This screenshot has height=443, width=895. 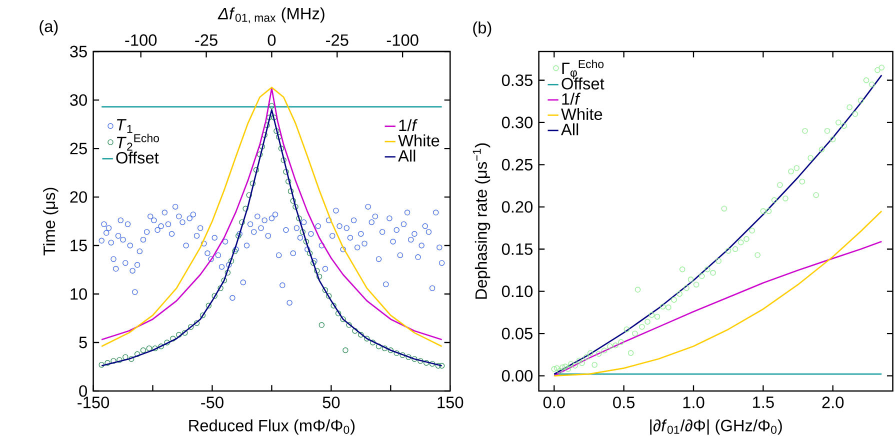 I want to click on y-tick-label: 0, so click(x=83, y=391).